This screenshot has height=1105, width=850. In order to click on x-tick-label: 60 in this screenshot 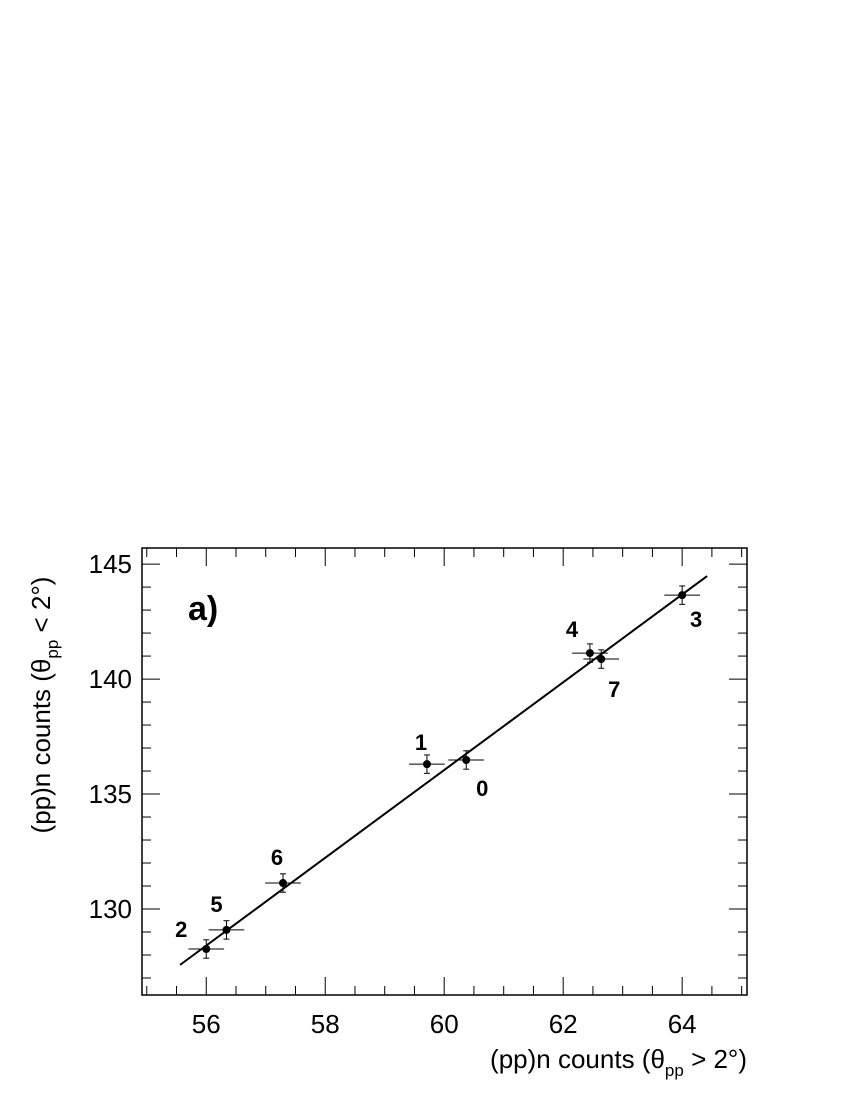, I will do `click(444, 1024)`.